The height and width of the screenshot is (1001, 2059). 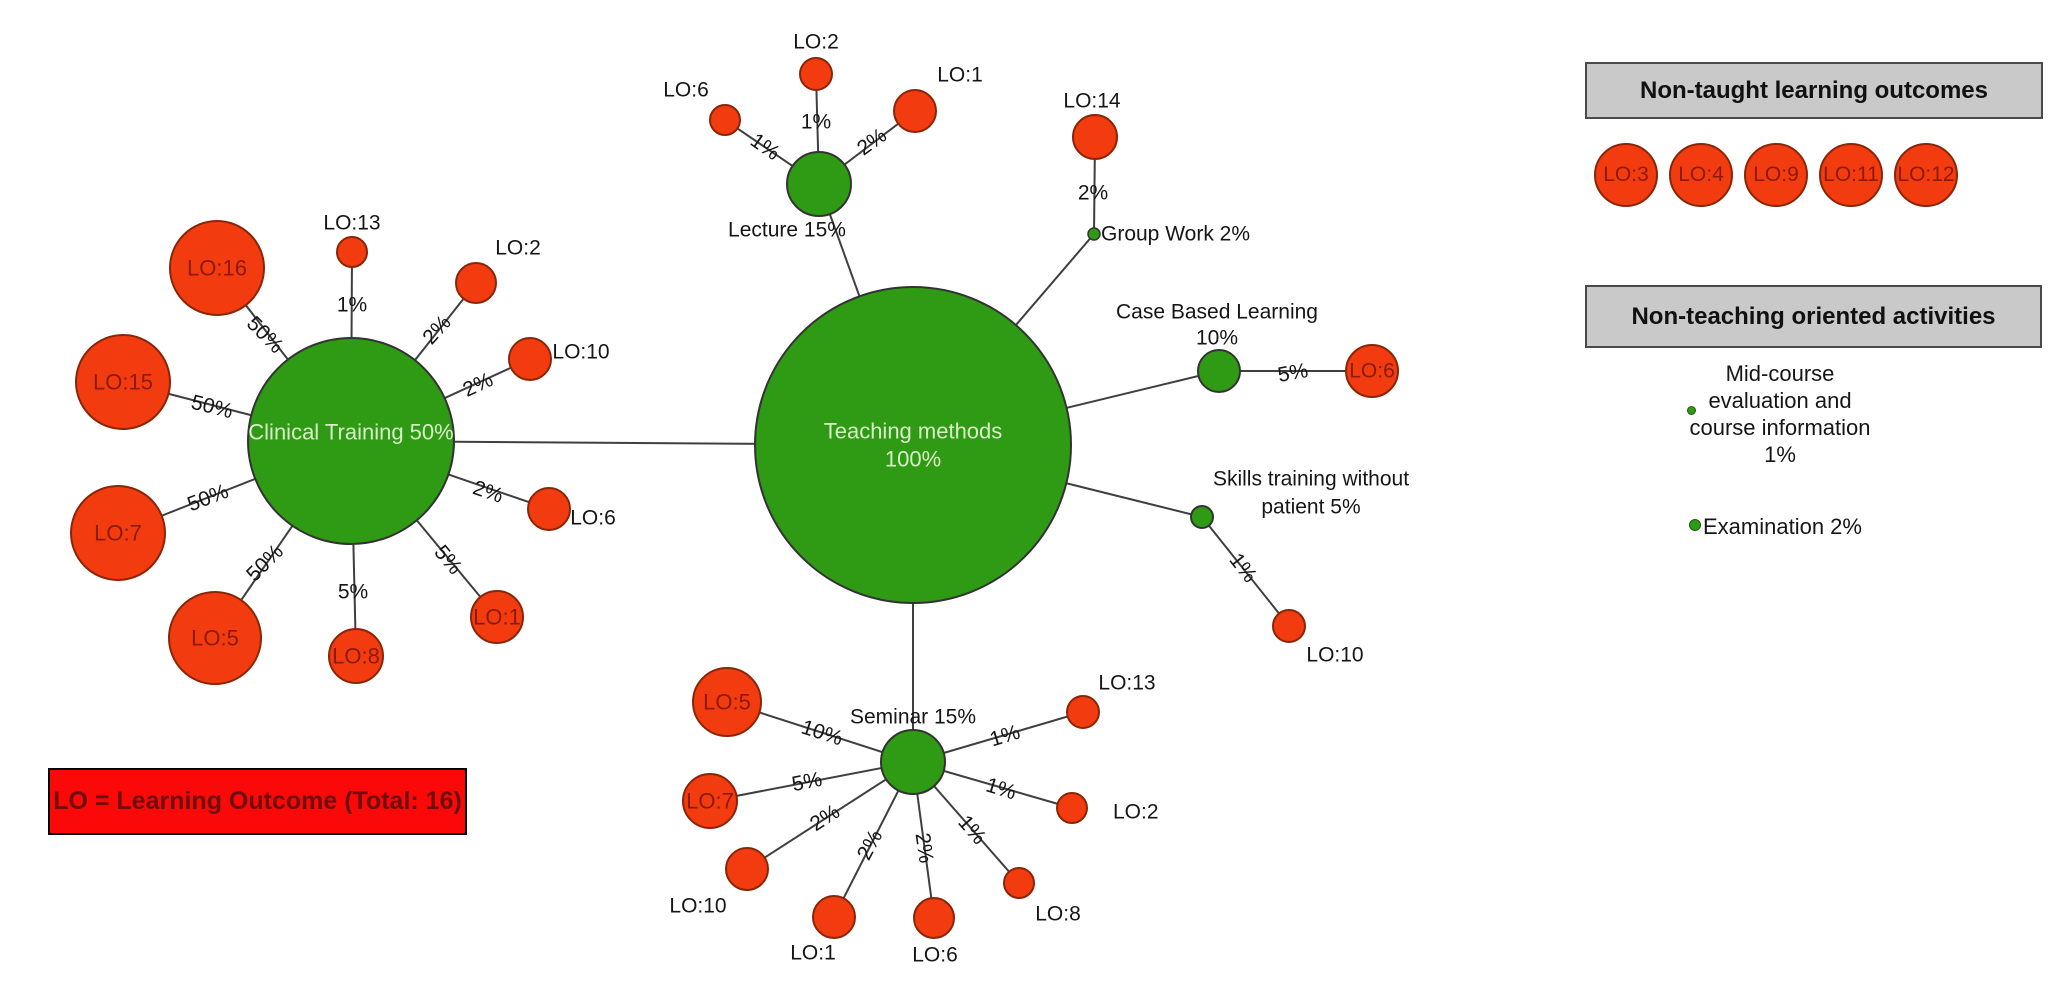 What do you see at coordinates (1175, 234) in the screenshot?
I see `group-work-2-label: Group Work 2%` at bounding box center [1175, 234].